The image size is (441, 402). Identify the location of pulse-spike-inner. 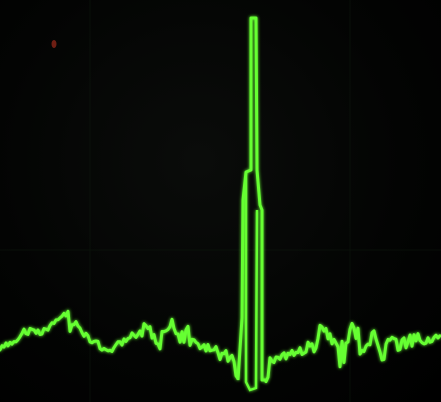
(251, 282).